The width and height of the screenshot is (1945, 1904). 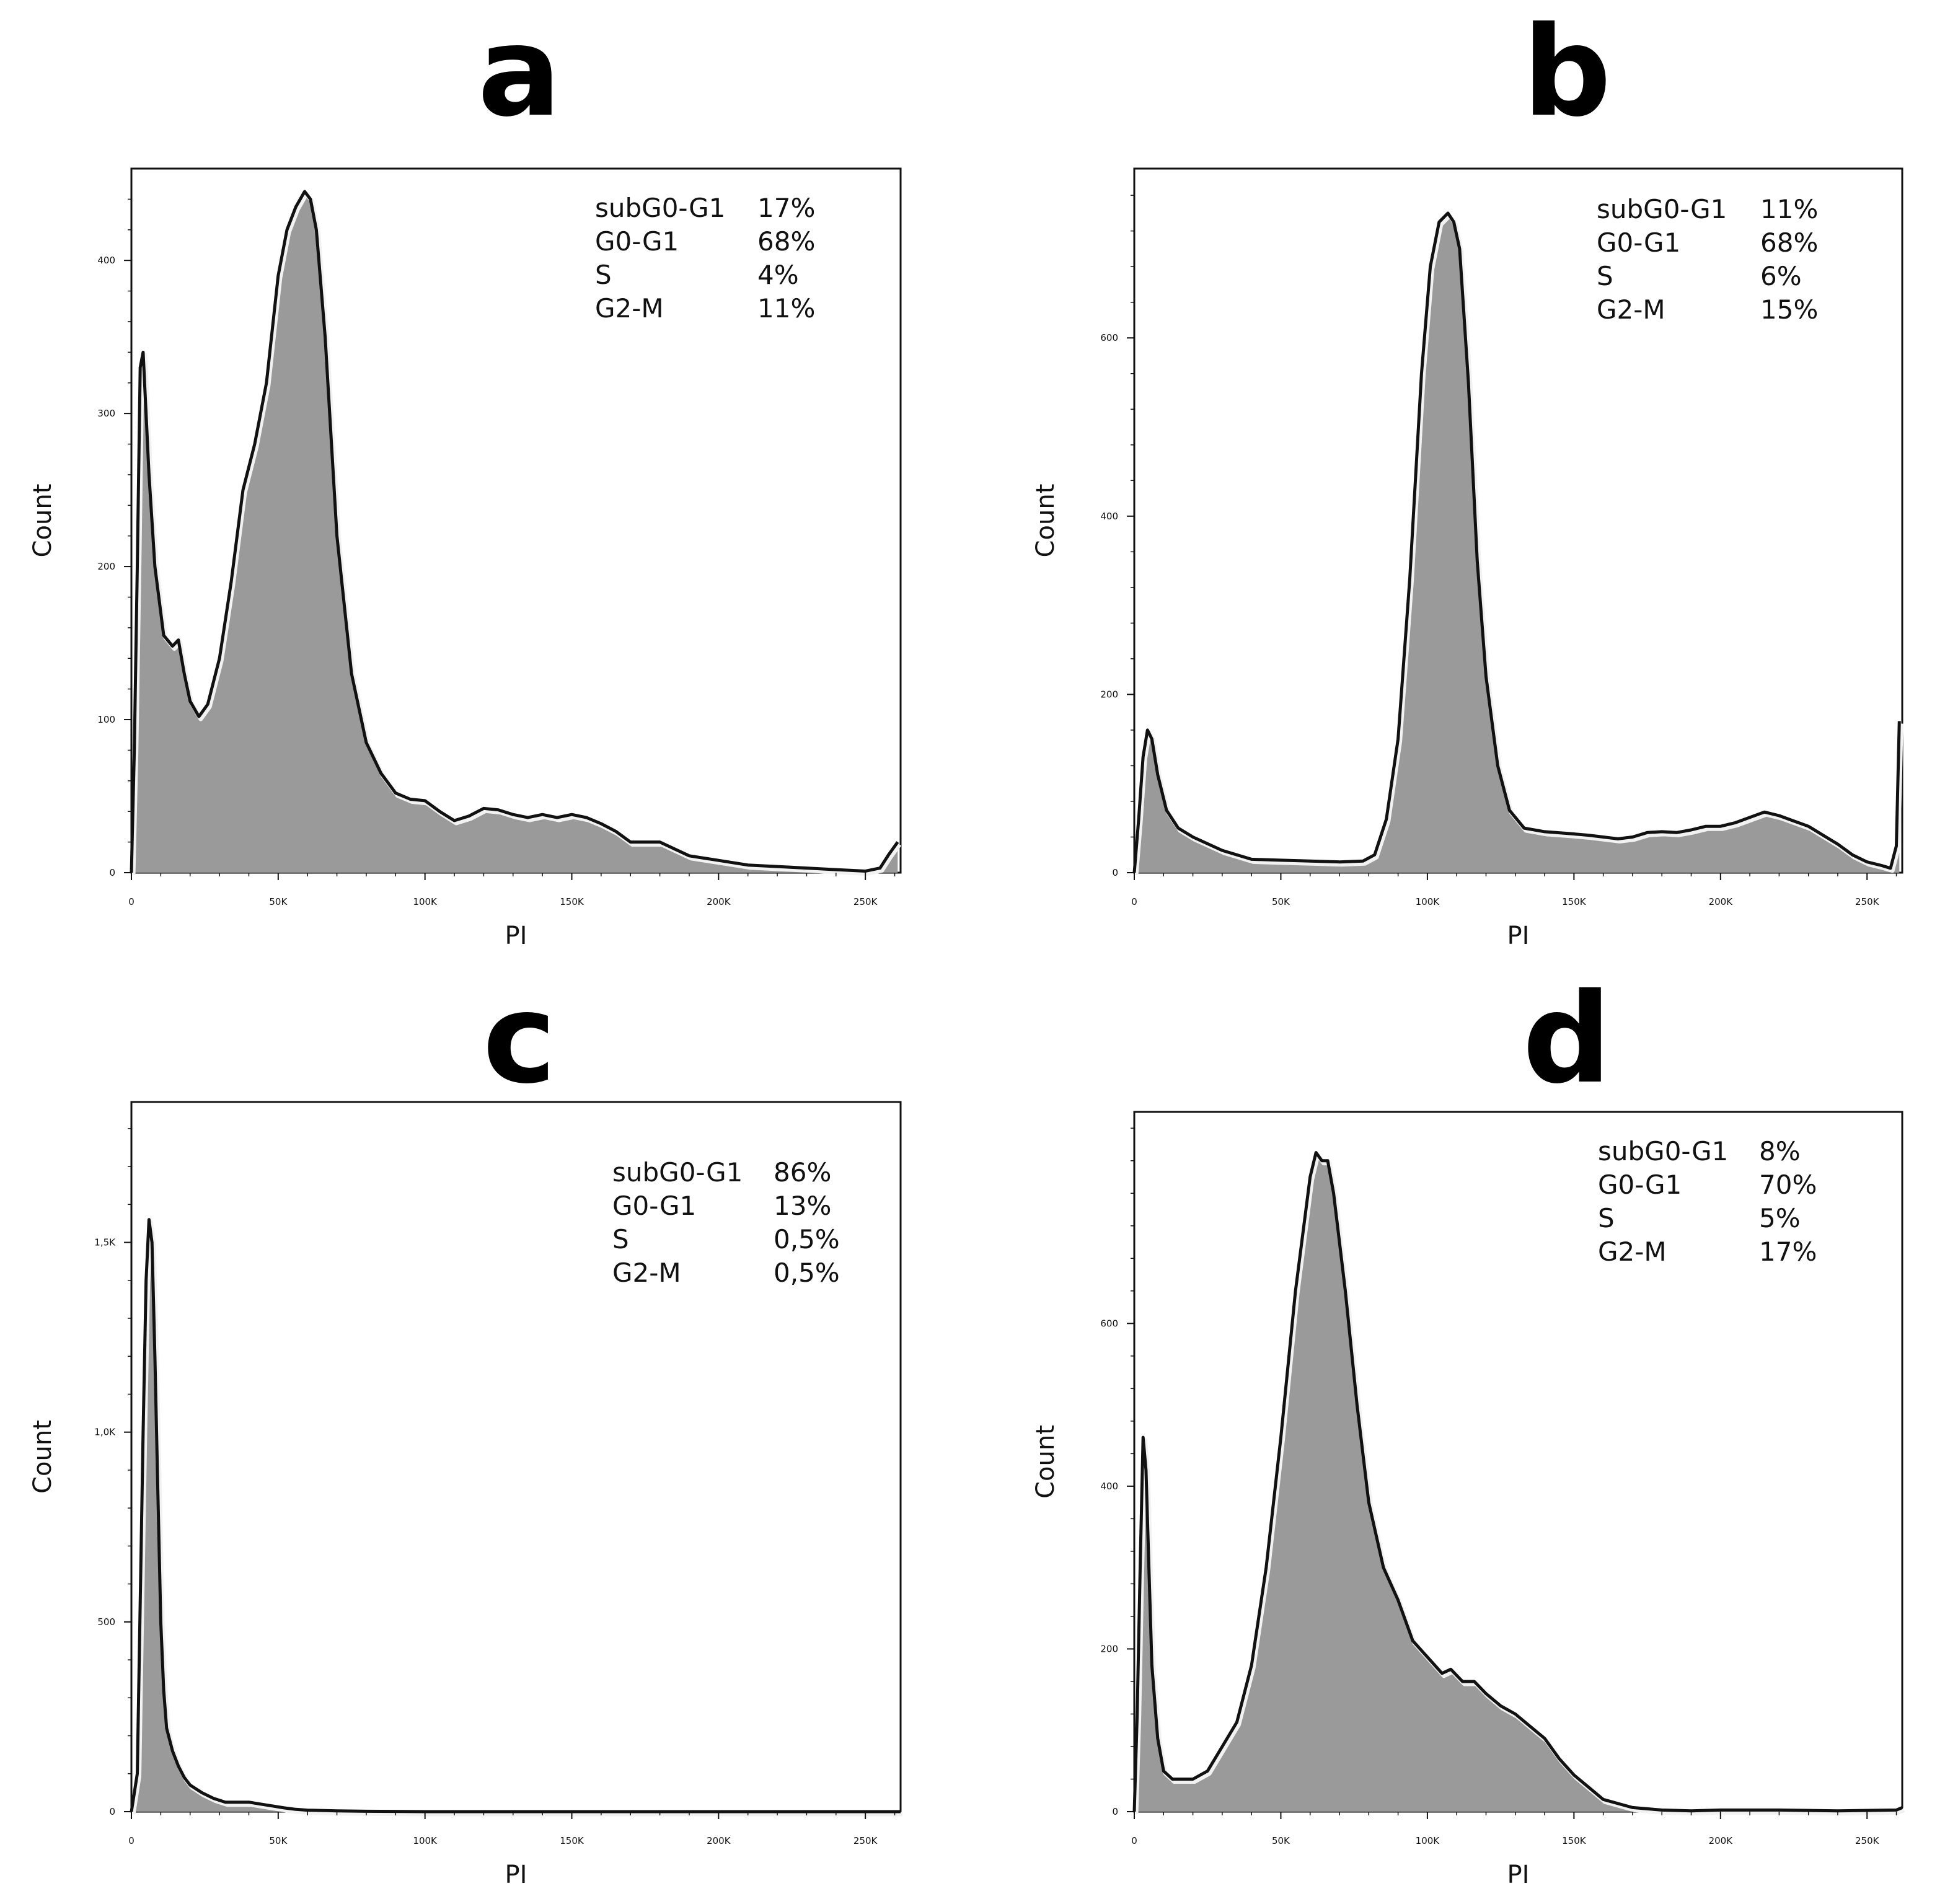 What do you see at coordinates (520, 1039) in the screenshot?
I see `panel-letter: c` at bounding box center [520, 1039].